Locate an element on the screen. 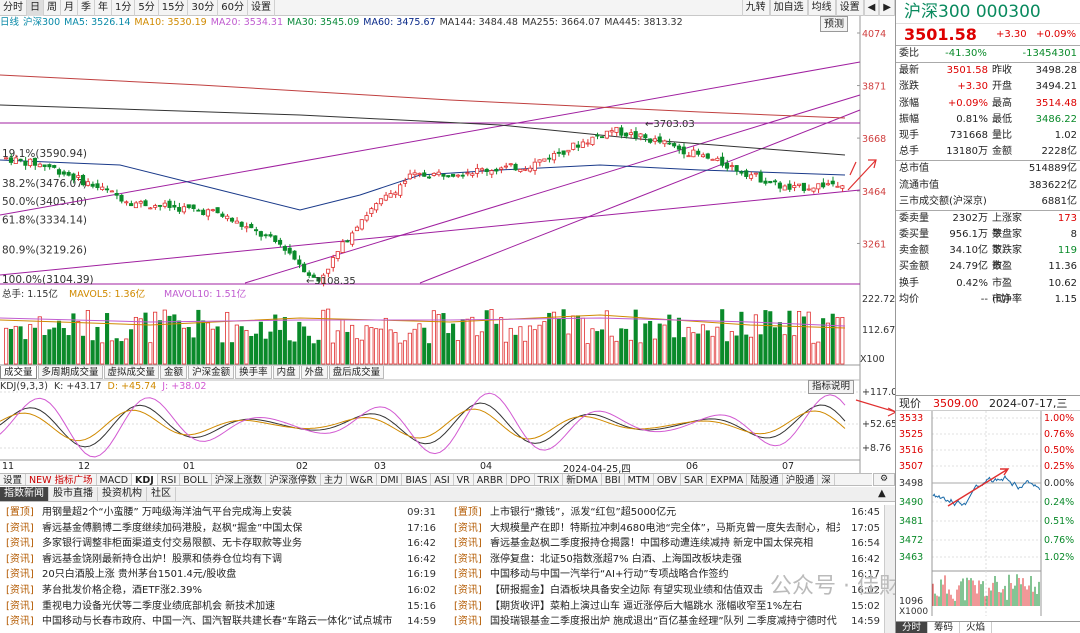 This screenshot has height=633, width=1080. news-title: 睿远基金傅鹏博二季度继续加码港股，赵枫“掘金”中国太保 is located at coordinates (172, 528).